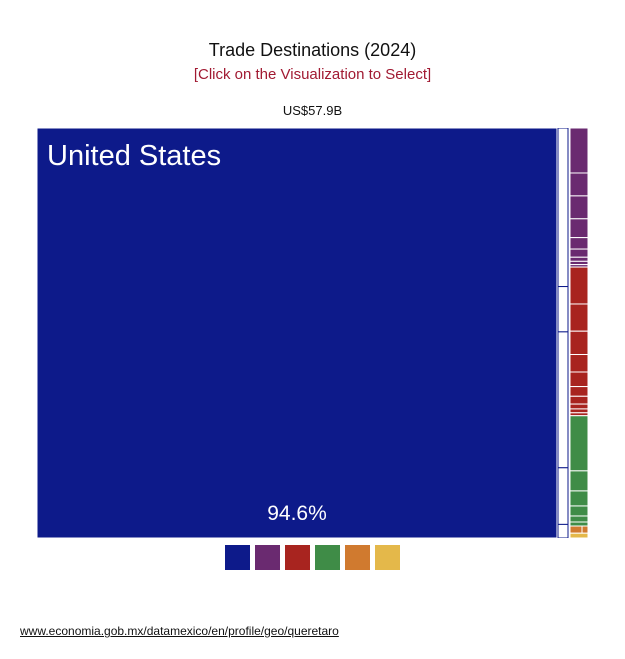  I want to click on tile-share-united-states: 94.6%, so click(297, 513).